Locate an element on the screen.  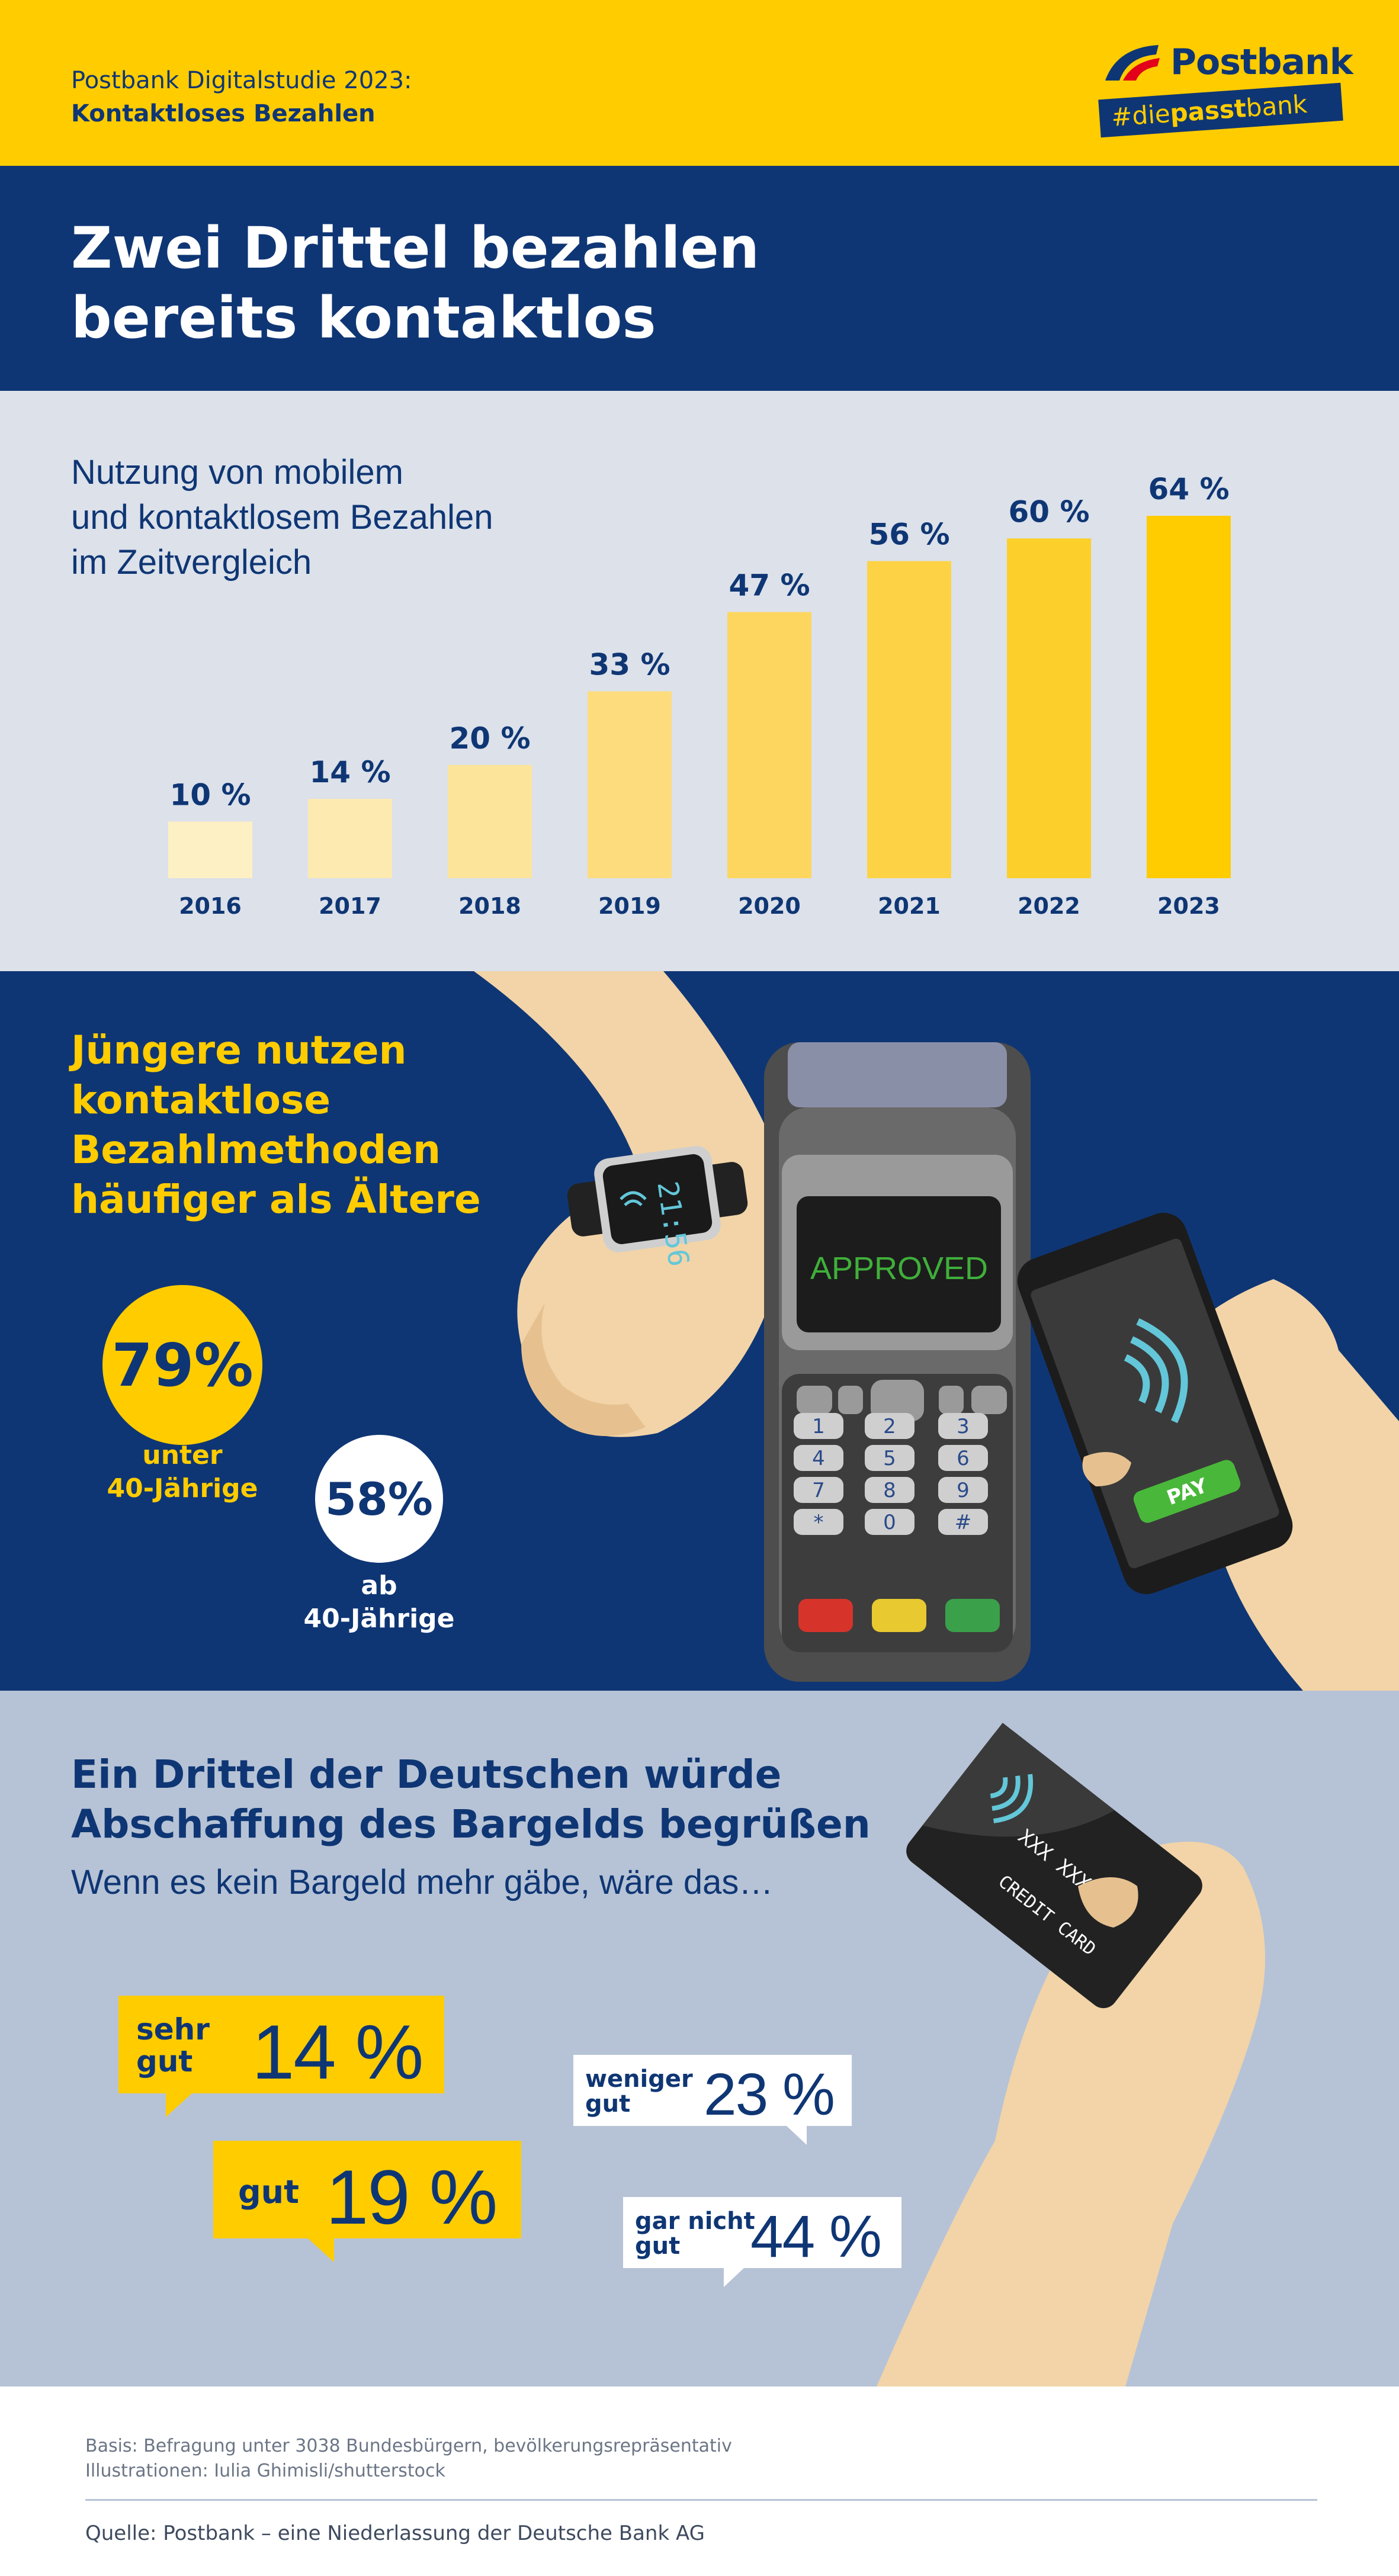
hashtag-prefix: #die is located at coordinates (1141, 115).